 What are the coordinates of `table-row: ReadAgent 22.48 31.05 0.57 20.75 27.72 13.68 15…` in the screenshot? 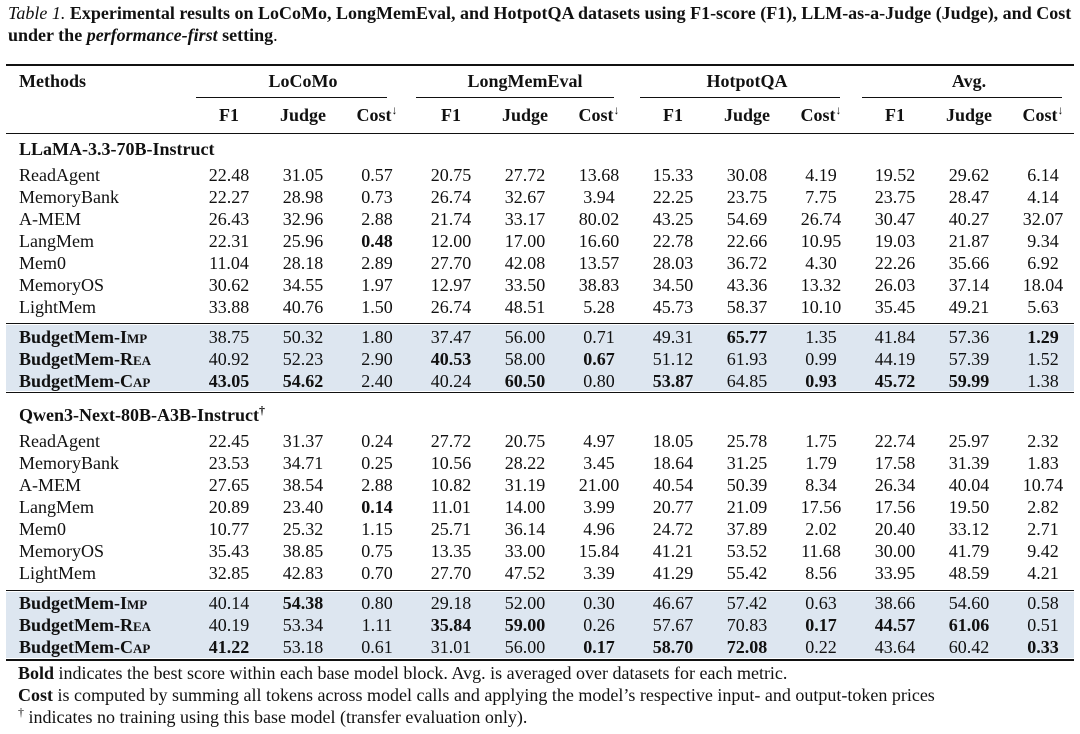 It's located at (543, 175).